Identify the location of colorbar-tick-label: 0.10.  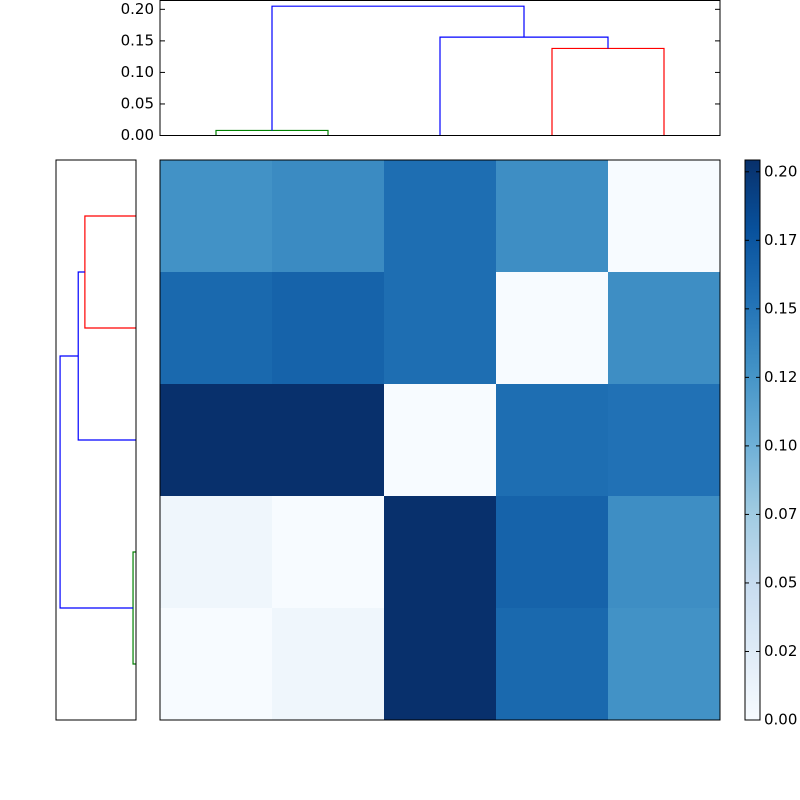
(780, 445).